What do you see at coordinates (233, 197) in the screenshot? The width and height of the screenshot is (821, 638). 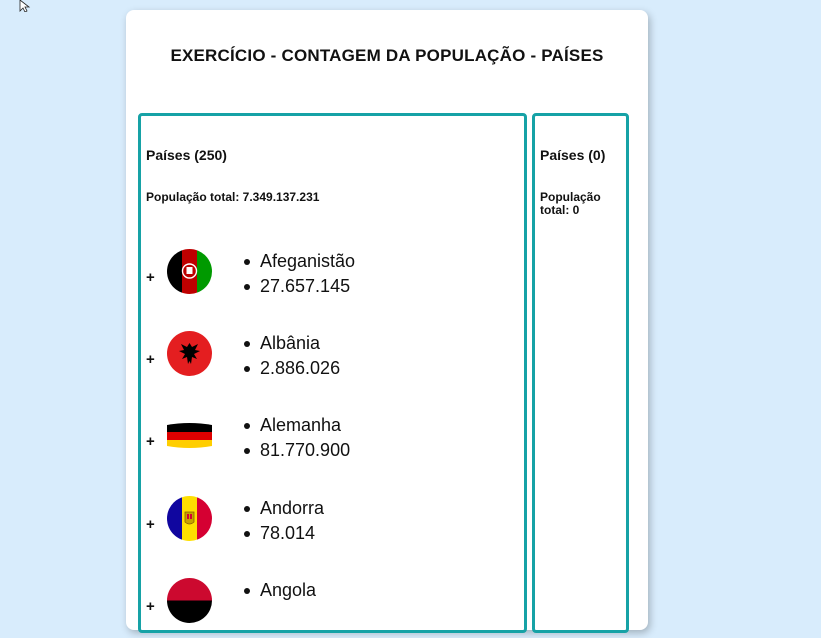 I see `total-population: População total: 7.349.137.231` at bounding box center [233, 197].